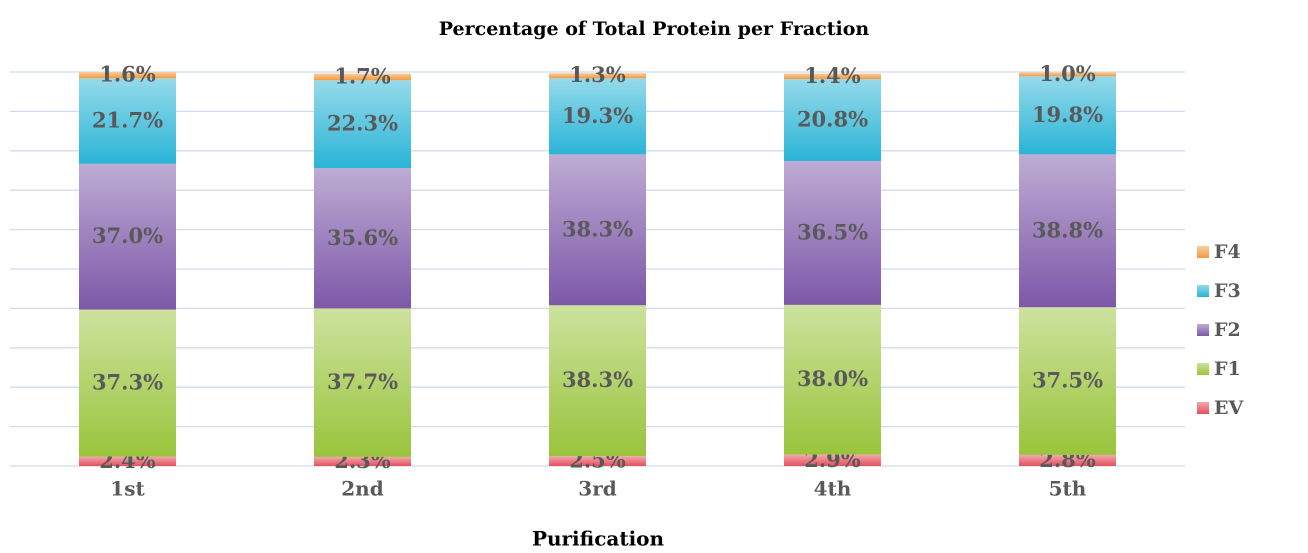 This screenshot has height=553, width=1308. I want to click on data-label: 1.3%, so click(597, 74).